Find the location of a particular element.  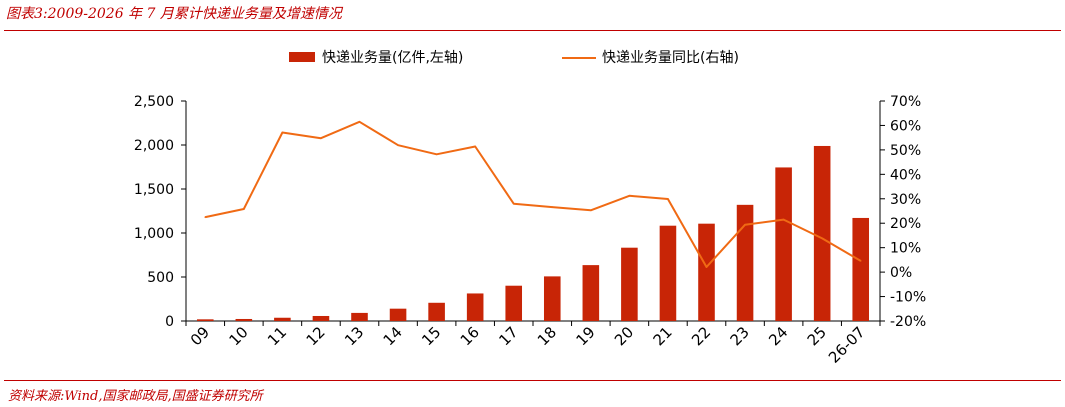

x-tick-label: 16 is located at coordinates (470, 336).